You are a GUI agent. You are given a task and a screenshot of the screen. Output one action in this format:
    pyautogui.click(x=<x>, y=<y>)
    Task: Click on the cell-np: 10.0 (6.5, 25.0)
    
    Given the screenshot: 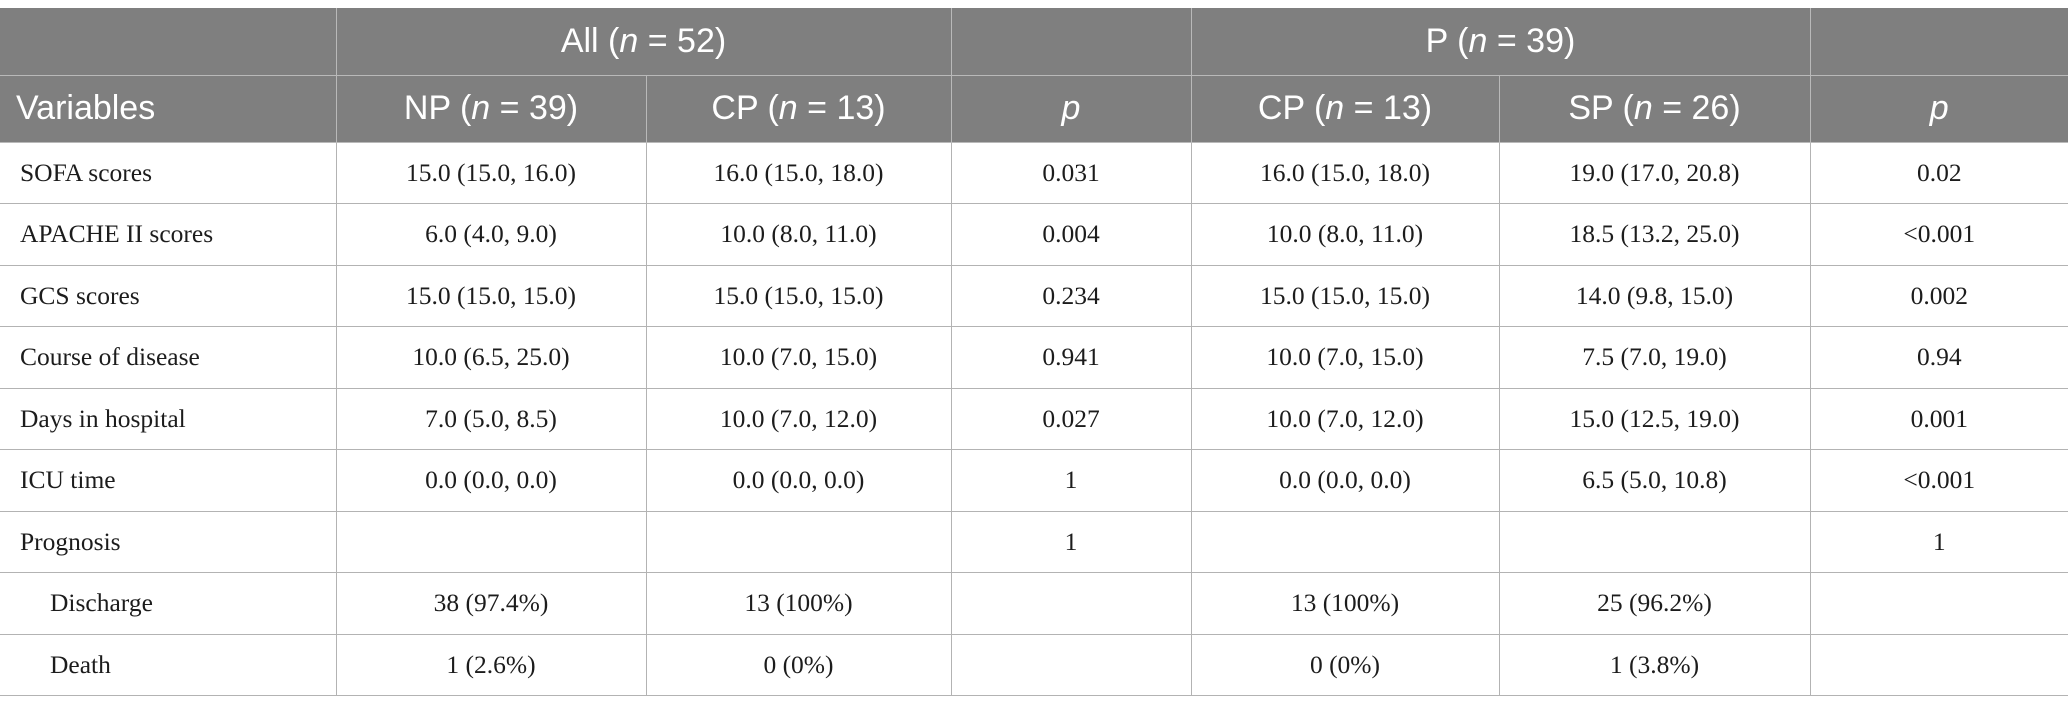 What is the action you would take?
    pyautogui.click(x=491, y=357)
    